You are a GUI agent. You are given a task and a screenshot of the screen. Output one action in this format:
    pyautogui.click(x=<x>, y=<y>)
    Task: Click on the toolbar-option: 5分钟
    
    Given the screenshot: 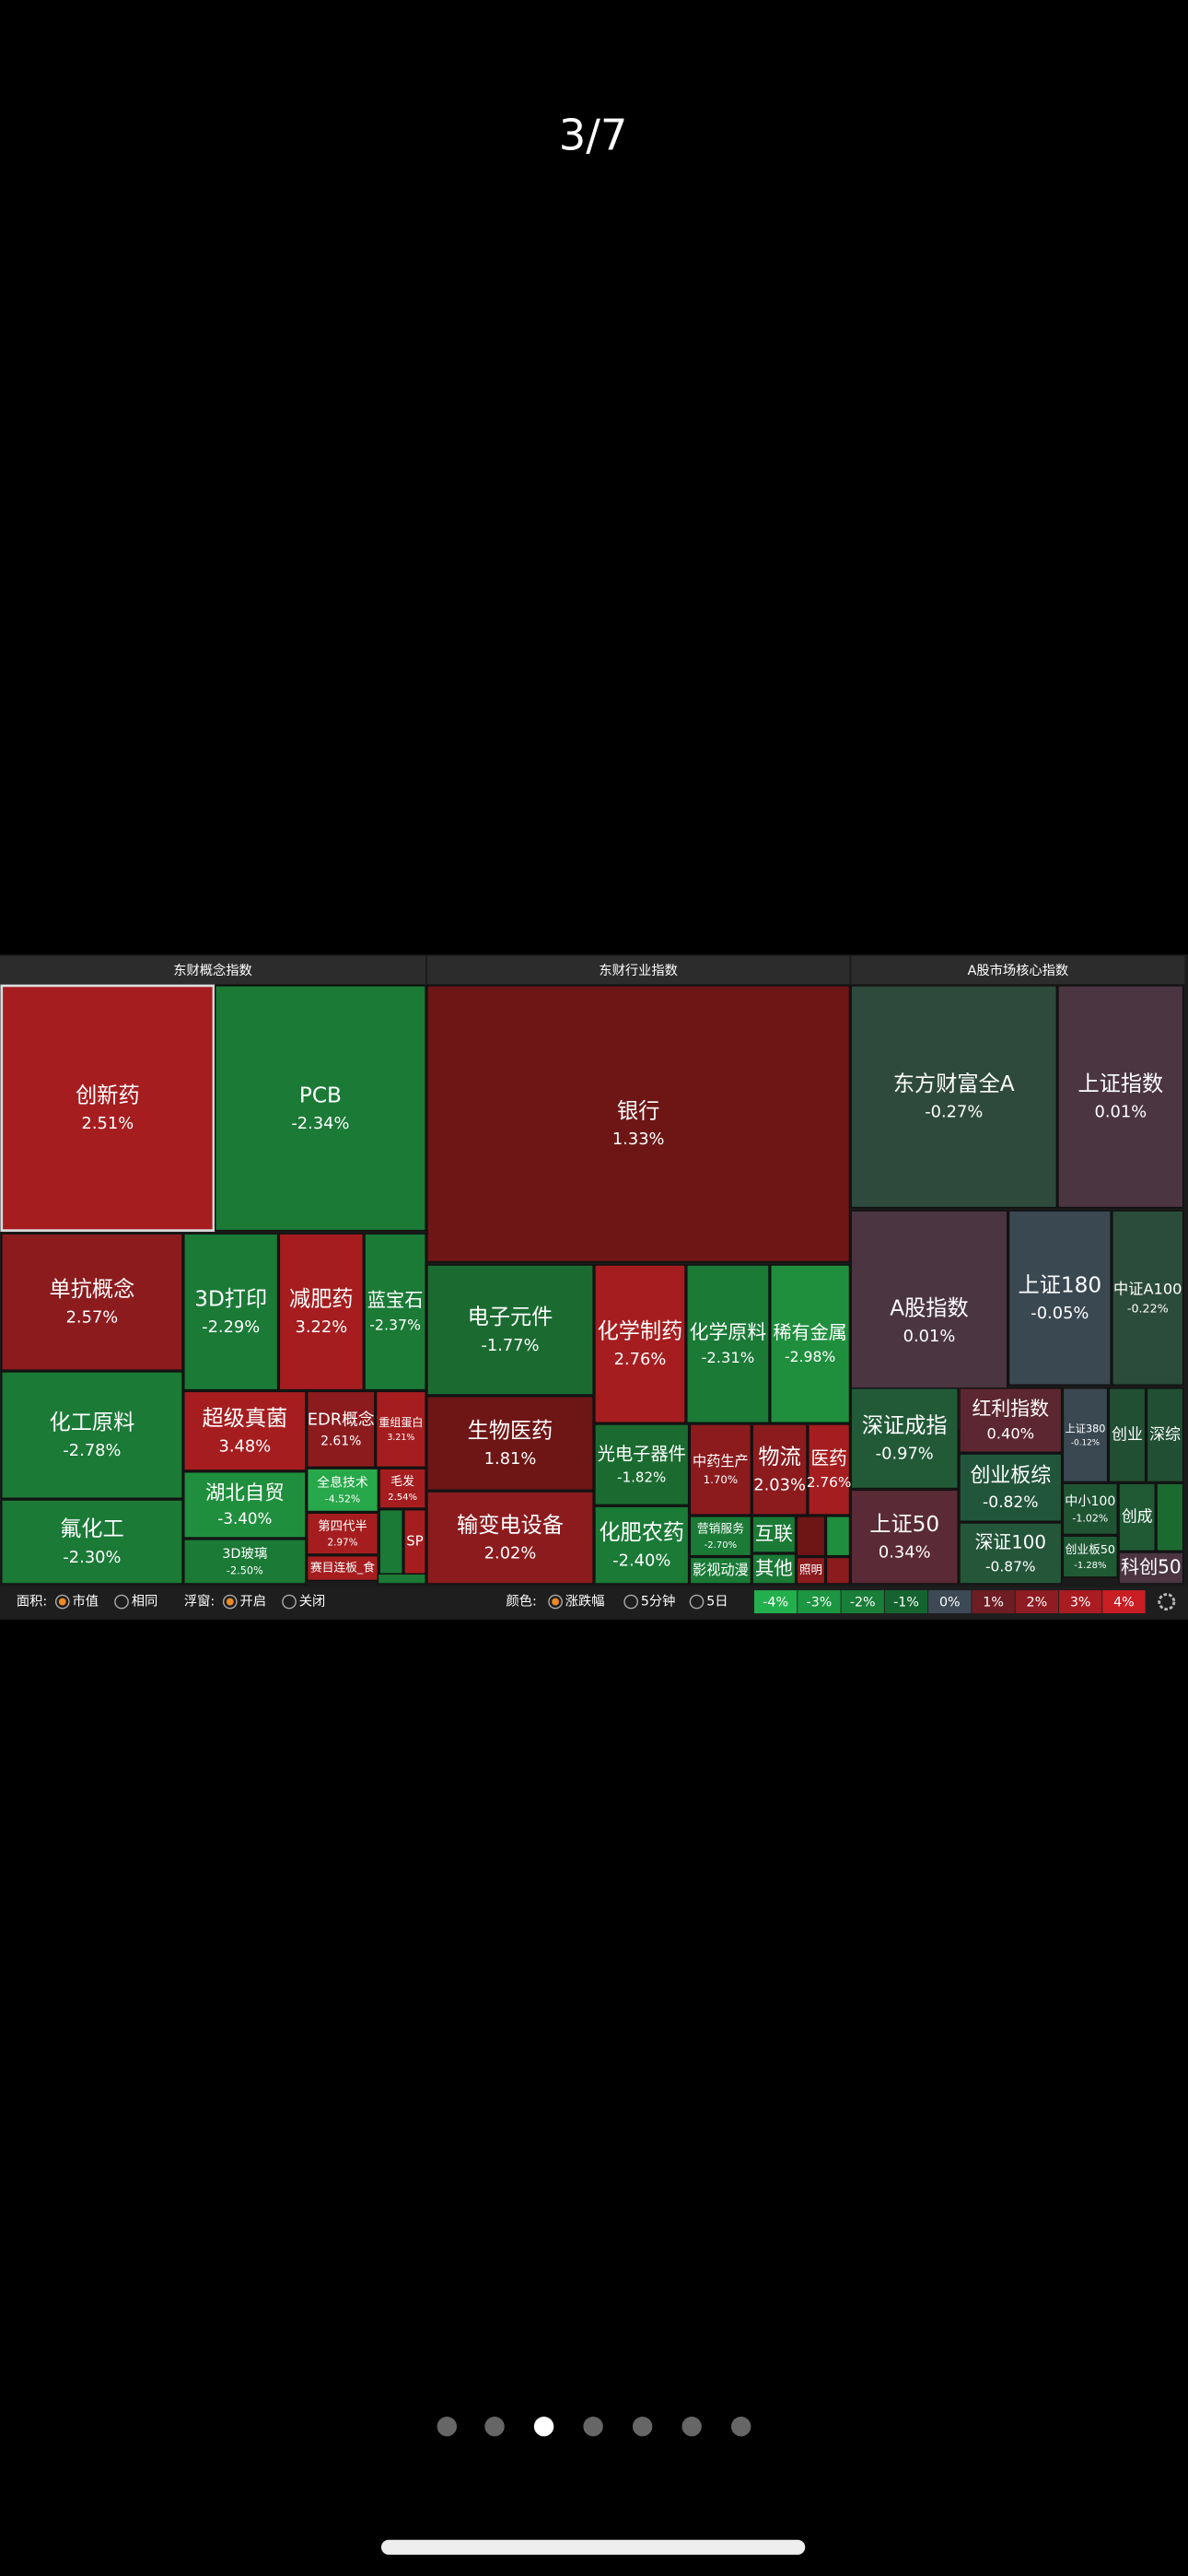 What is the action you would take?
    pyautogui.click(x=658, y=1602)
    